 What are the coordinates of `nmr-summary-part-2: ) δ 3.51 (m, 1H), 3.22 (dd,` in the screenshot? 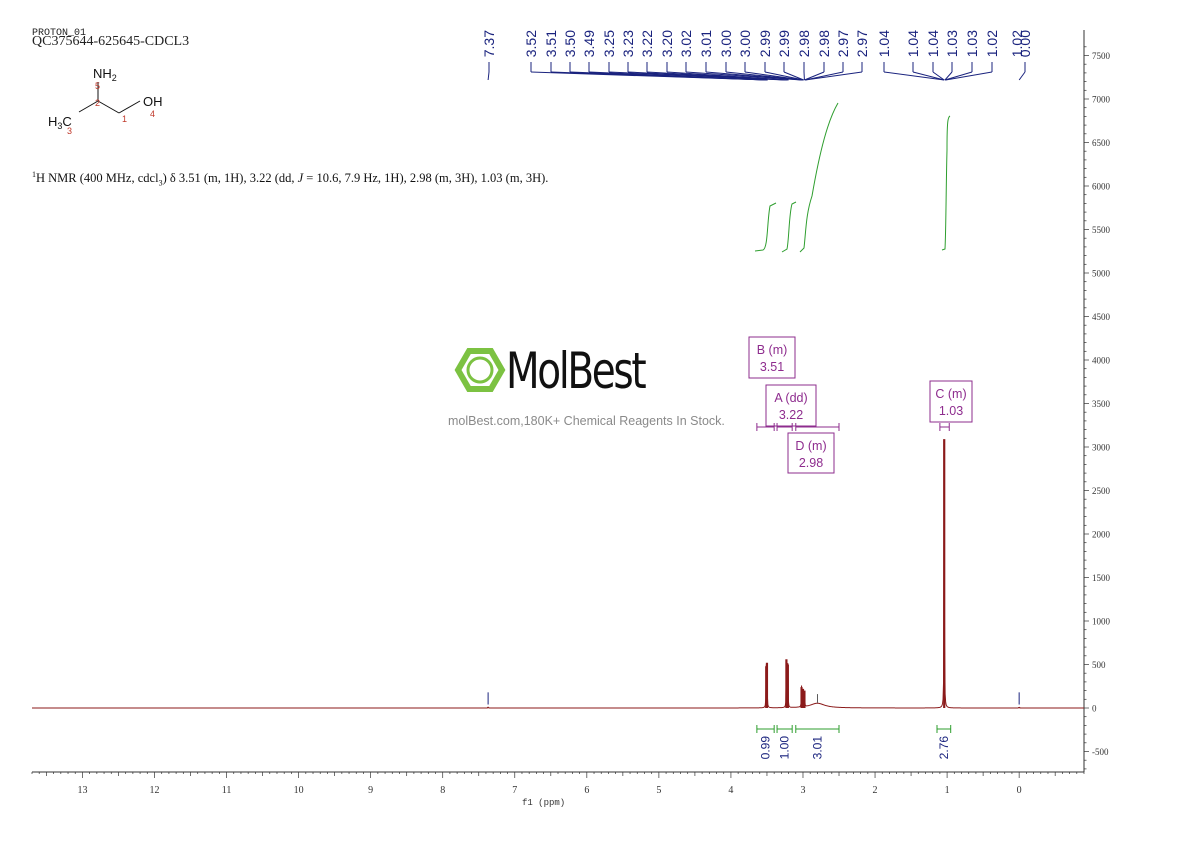 It's located at (230, 178).